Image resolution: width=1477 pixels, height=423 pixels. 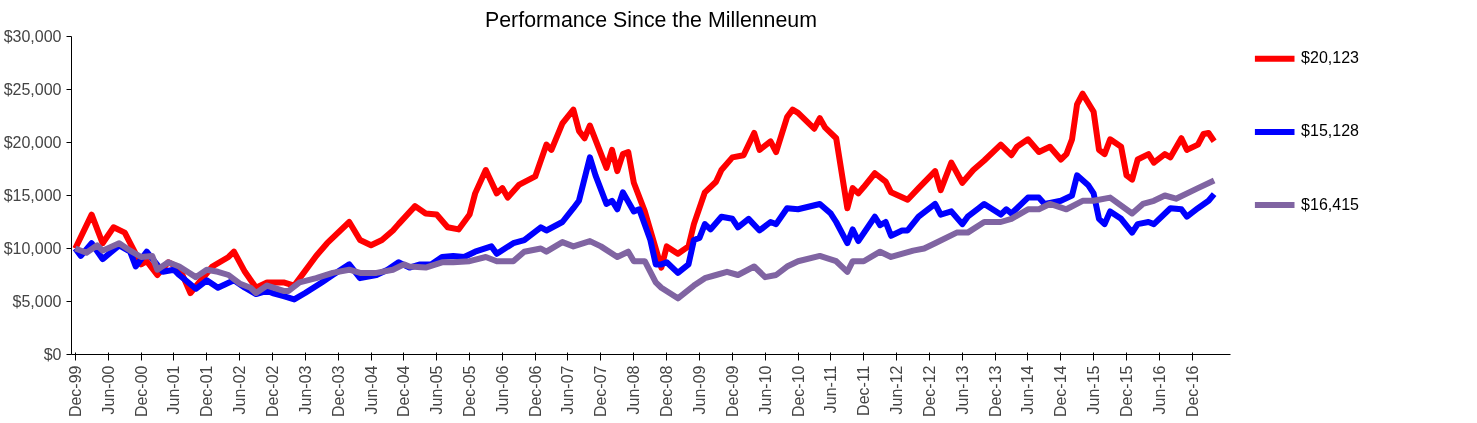 What do you see at coordinates (305, 390) in the screenshot?
I see `x-tick-label: Jun-03` at bounding box center [305, 390].